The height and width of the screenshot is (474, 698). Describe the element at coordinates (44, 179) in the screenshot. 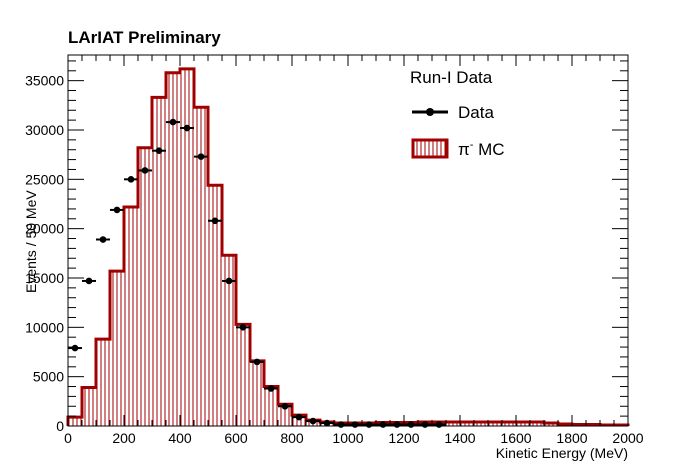

I see `y-tick-label: 25000` at that location.